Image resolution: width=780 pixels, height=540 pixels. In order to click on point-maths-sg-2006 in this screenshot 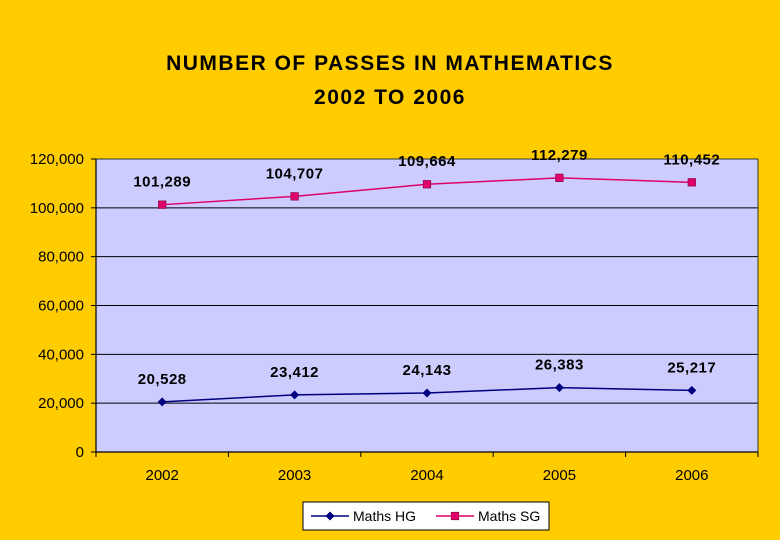, I will do `click(691, 182)`.